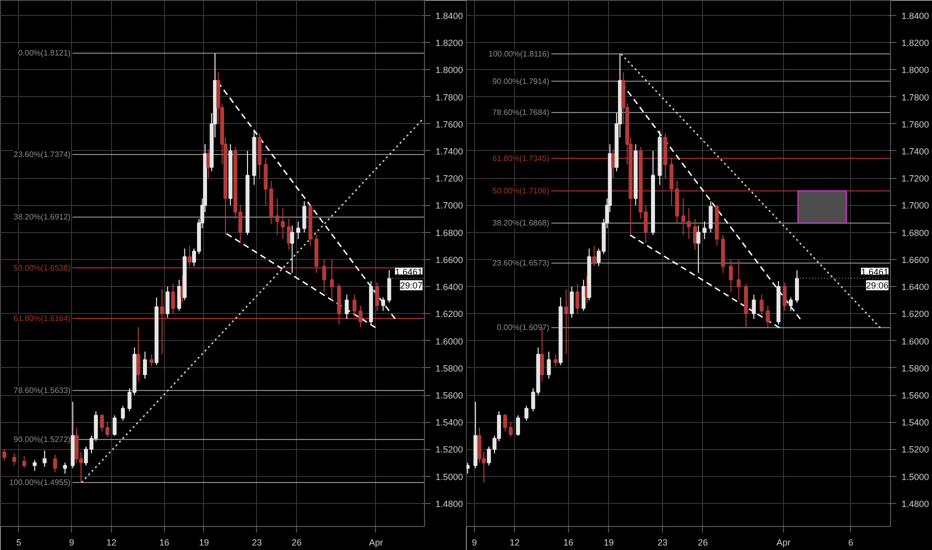 The image size is (932, 550). I want to click on ref-line-label: 38.20%(1.6912), so click(42, 217).